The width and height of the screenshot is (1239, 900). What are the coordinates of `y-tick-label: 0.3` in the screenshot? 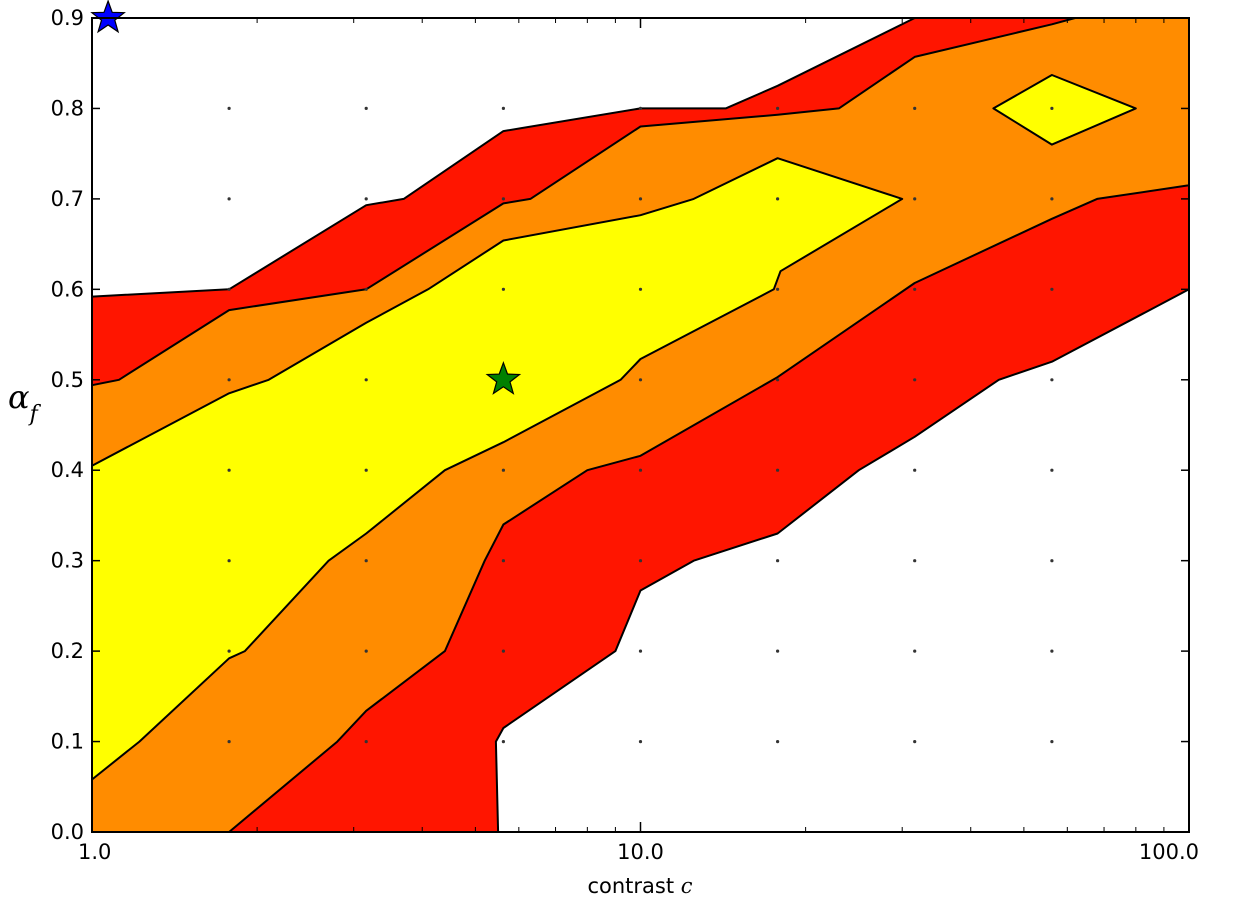 It's located at (67, 561).